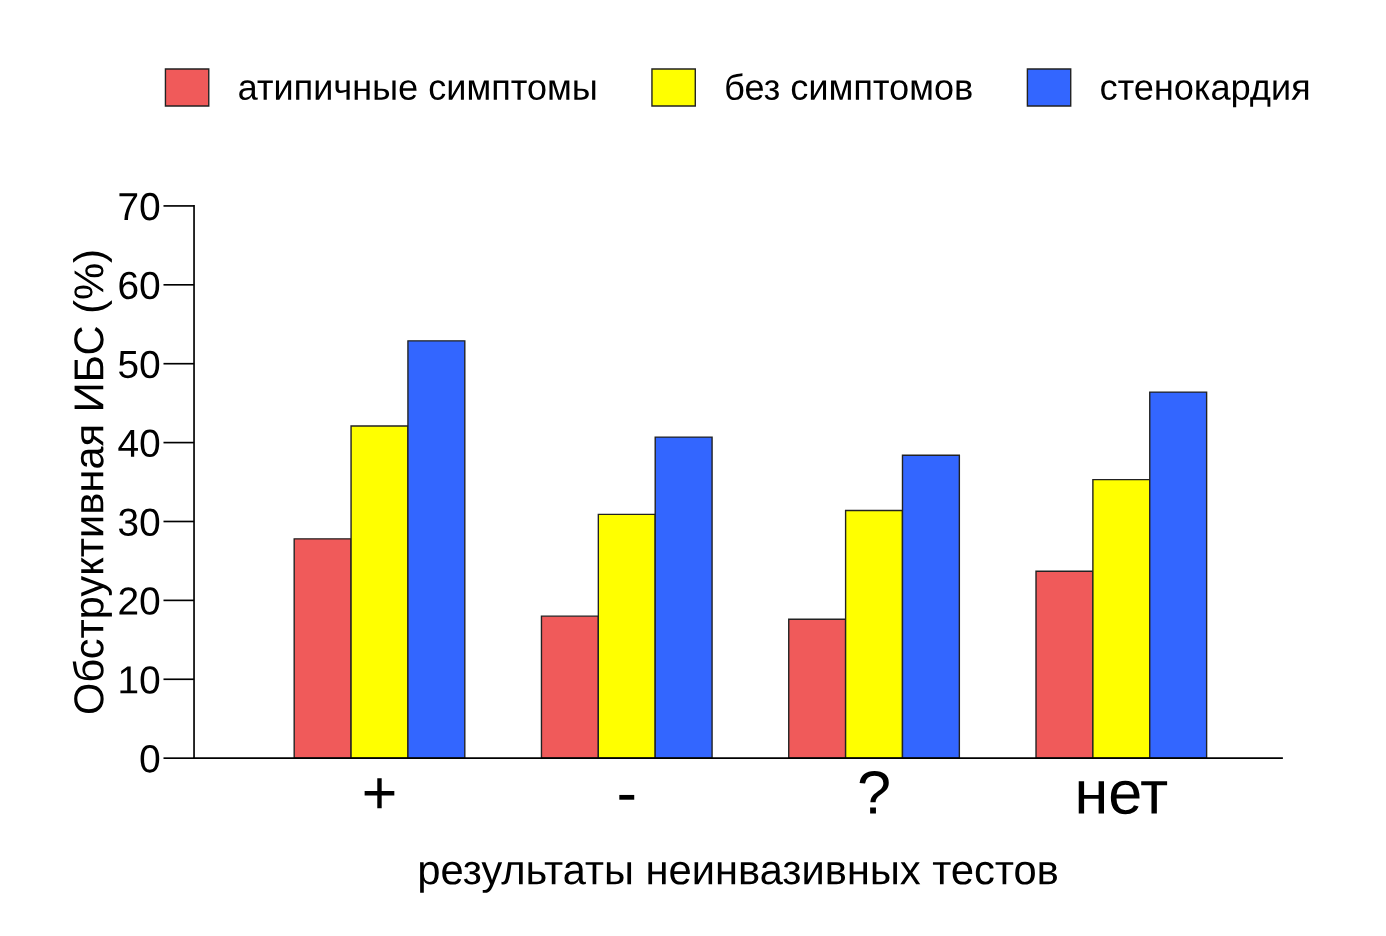 The image size is (1386, 936). Describe the element at coordinates (1205, 94) in the screenshot. I see `legend-label: стенокардия` at that location.